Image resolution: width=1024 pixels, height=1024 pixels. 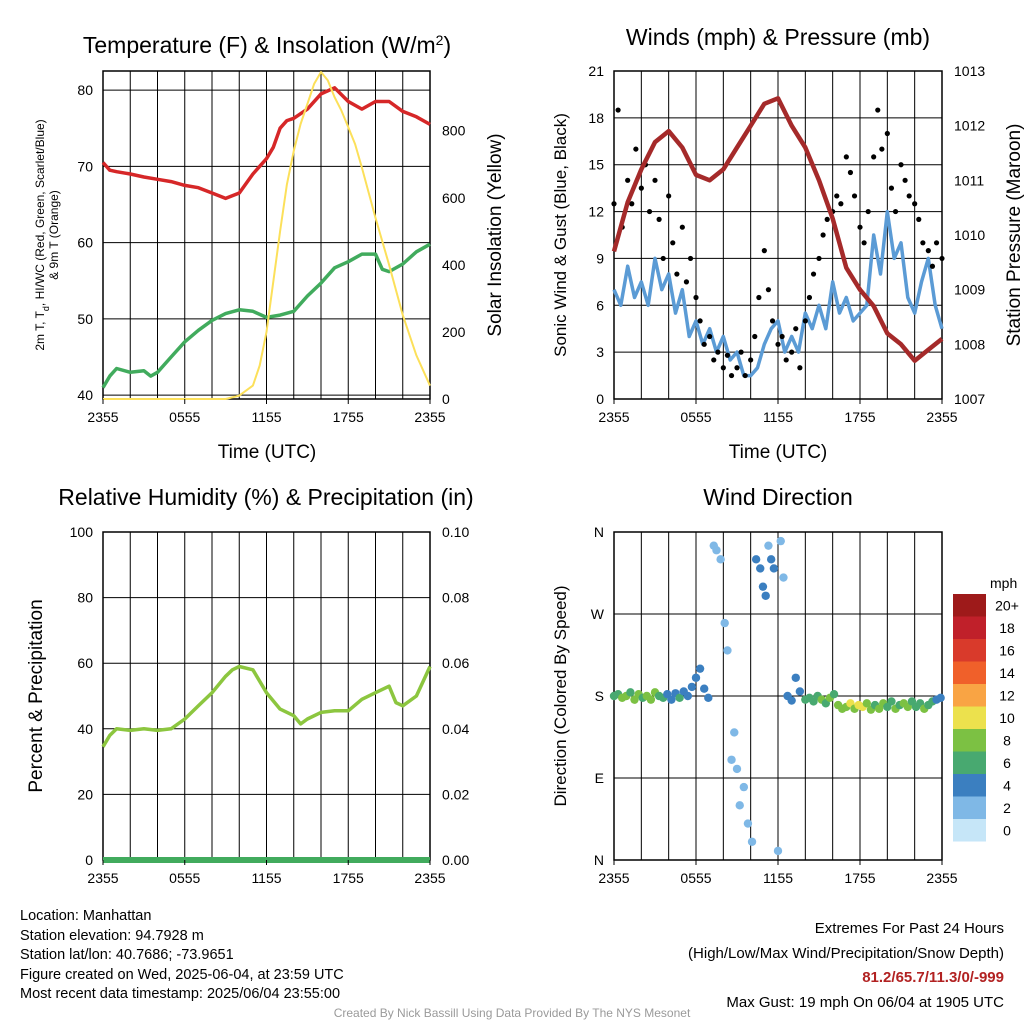 What do you see at coordinates (1007, 673) in the screenshot?
I see `colorbar-label: 14` at bounding box center [1007, 673].